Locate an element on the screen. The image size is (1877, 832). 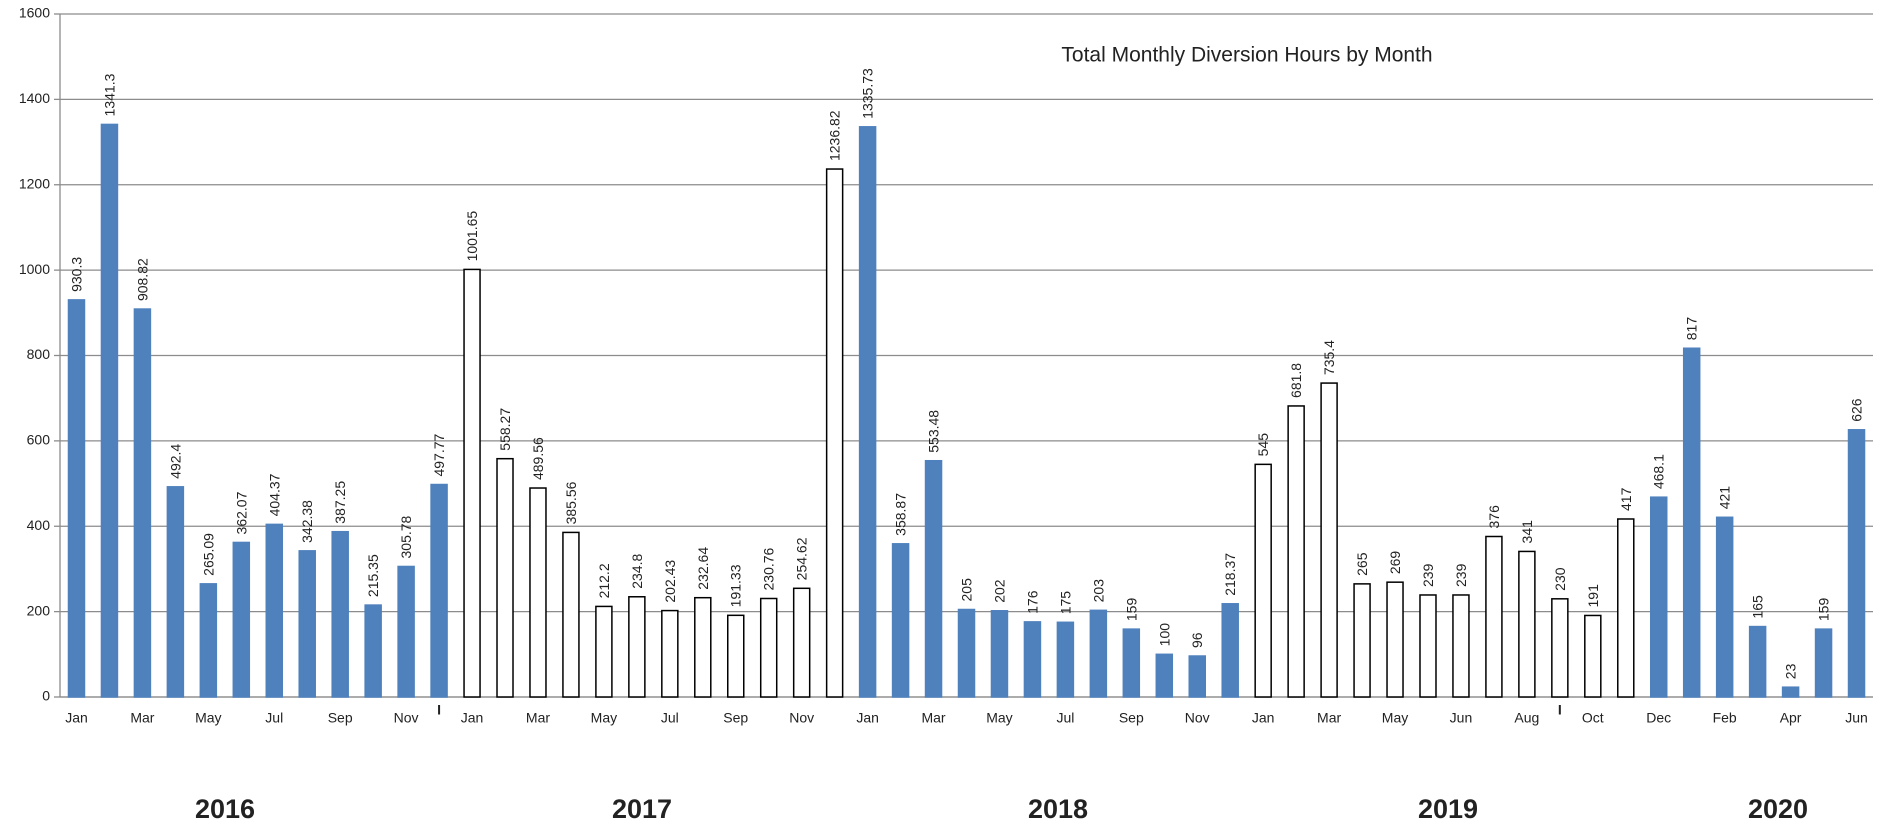
value-label: 1001.65 is located at coordinates (472, 236).